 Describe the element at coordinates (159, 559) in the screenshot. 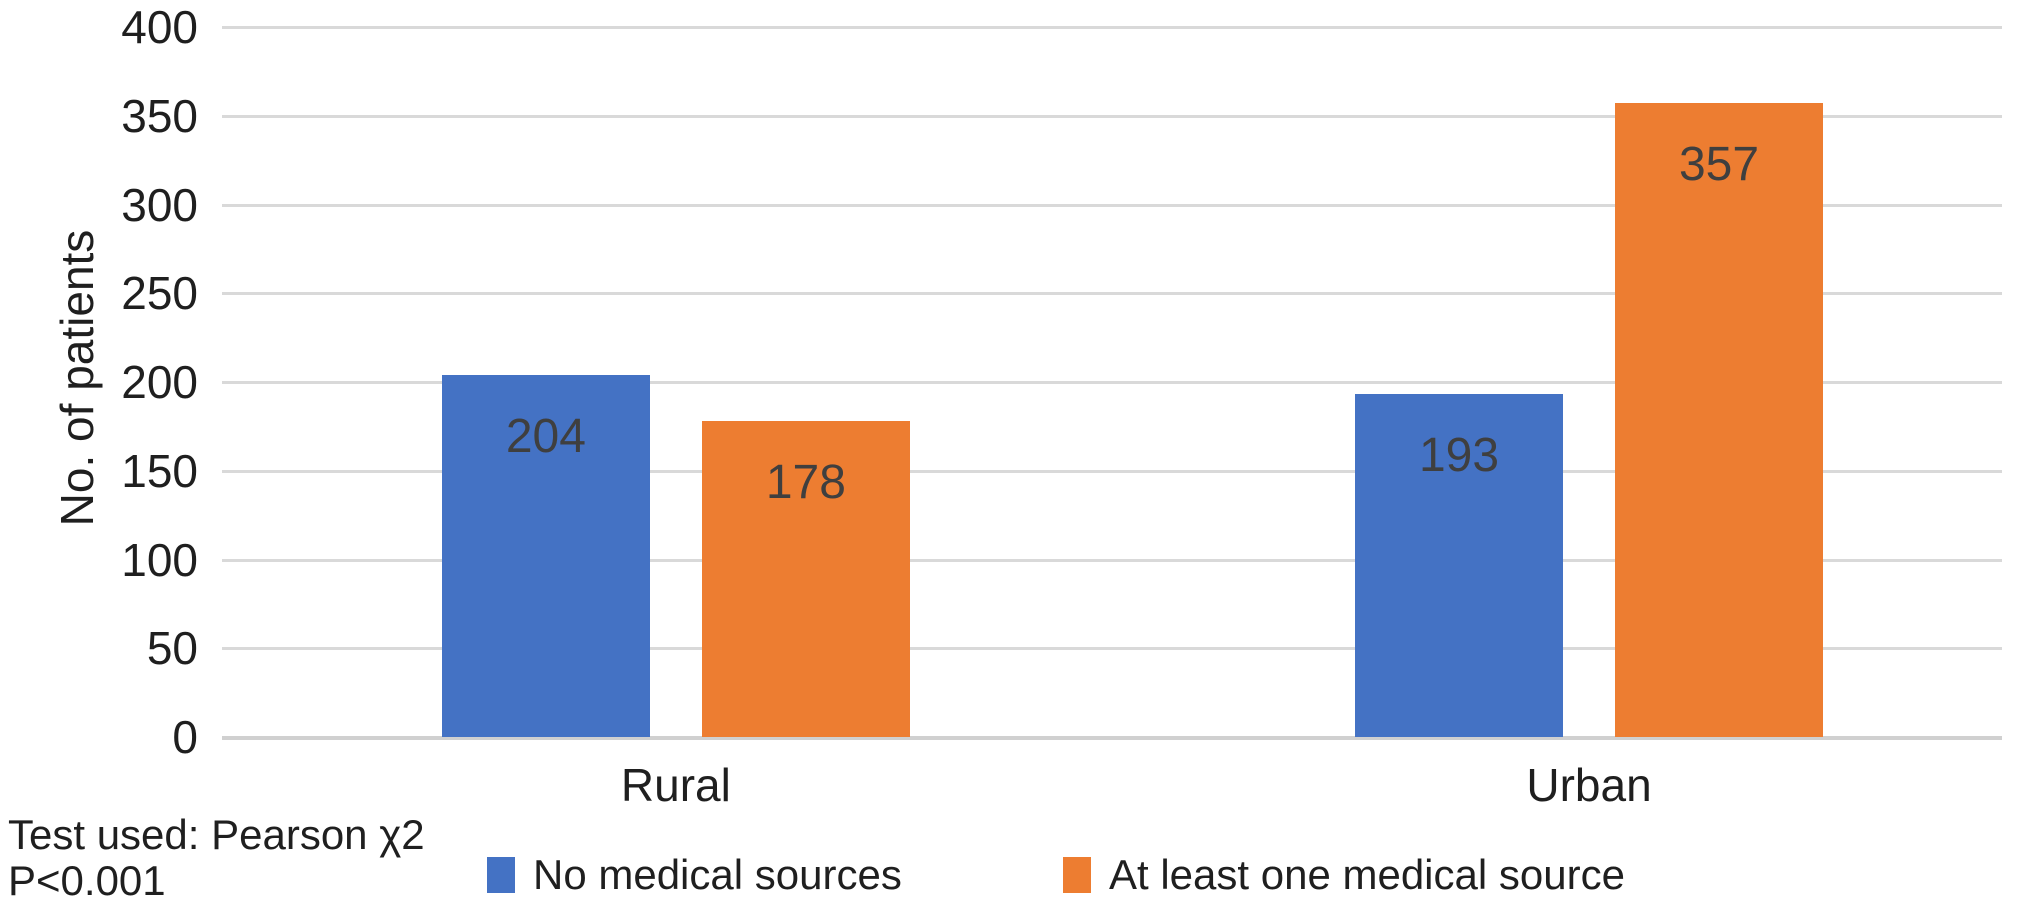

I see `y-tick-label-100: 100` at that location.